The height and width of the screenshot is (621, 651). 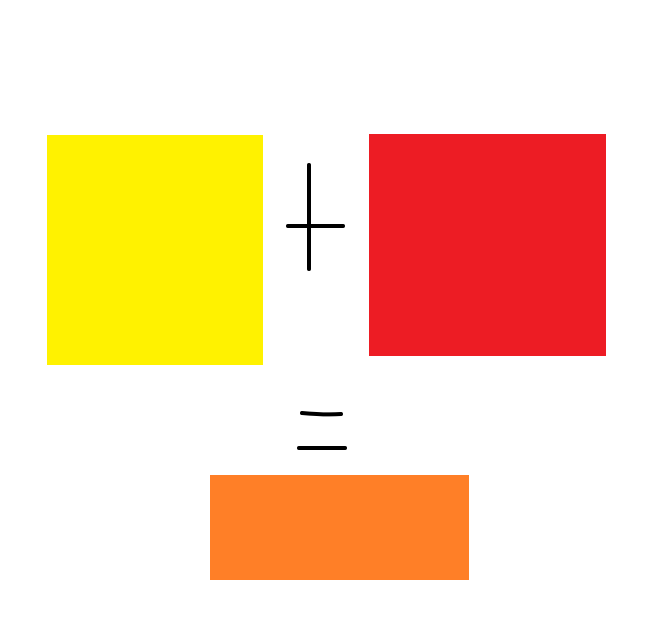 What do you see at coordinates (315, 217) in the screenshot?
I see `plus-sign` at bounding box center [315, 217].